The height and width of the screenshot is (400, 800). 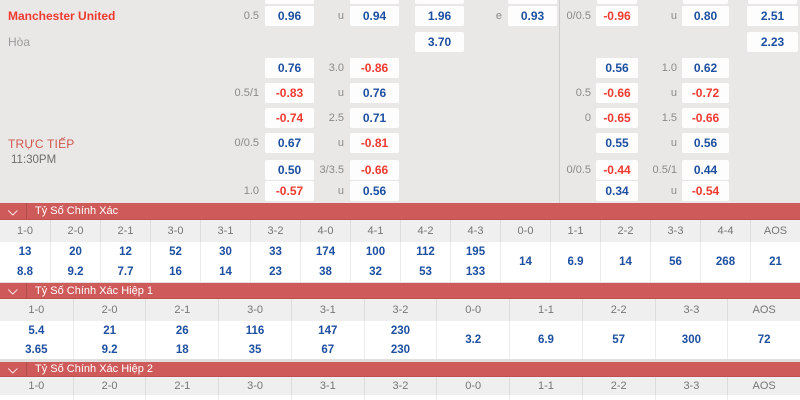 What do you see at coordinates (705, 93) in the screenshot?
I see `odds-value-box: -0.72` at bounding box center [705, 93].